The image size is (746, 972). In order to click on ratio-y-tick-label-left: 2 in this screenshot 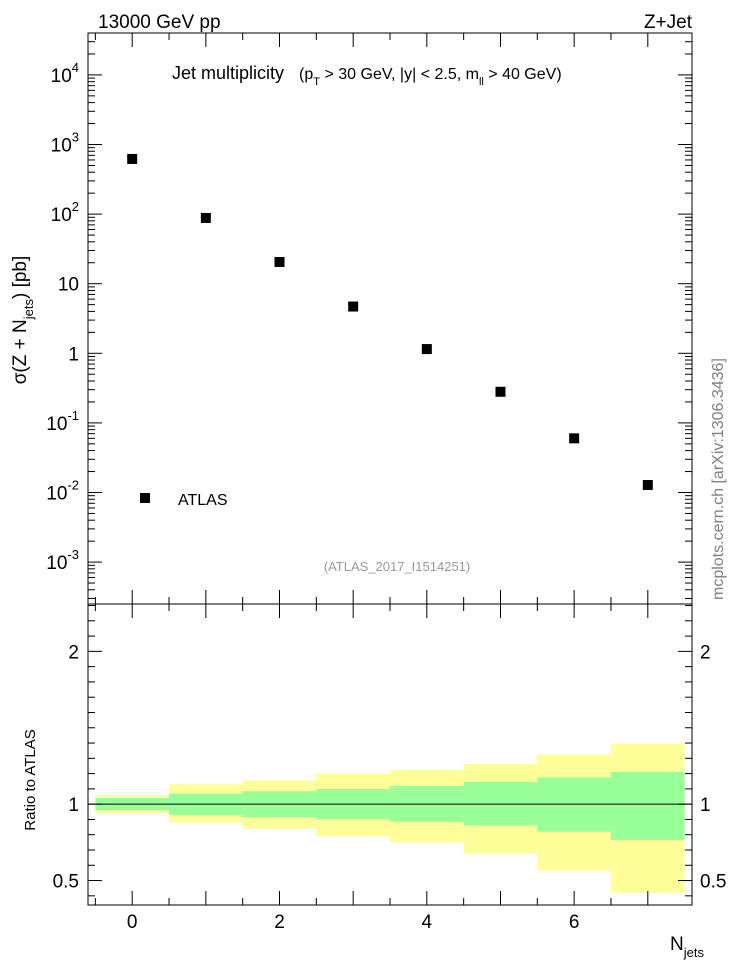, I will do `click(73, 652)`.